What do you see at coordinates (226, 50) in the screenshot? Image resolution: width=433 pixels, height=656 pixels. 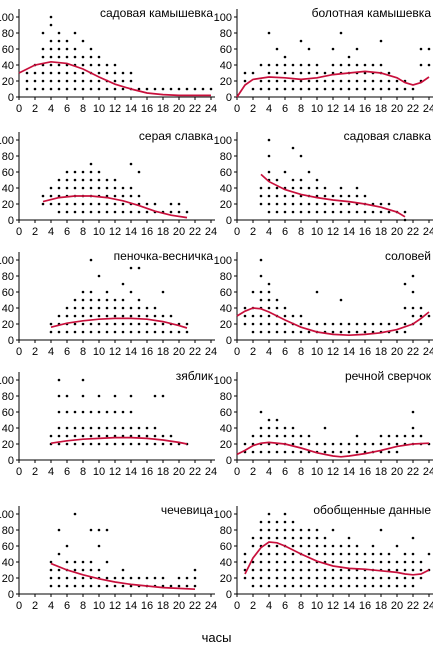 I see `y-tick-label: 60` at bounding box center [226, 50].